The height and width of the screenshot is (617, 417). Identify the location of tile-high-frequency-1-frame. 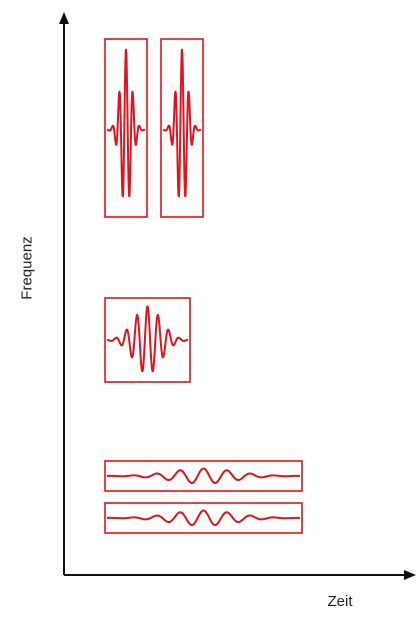
(126, 128).